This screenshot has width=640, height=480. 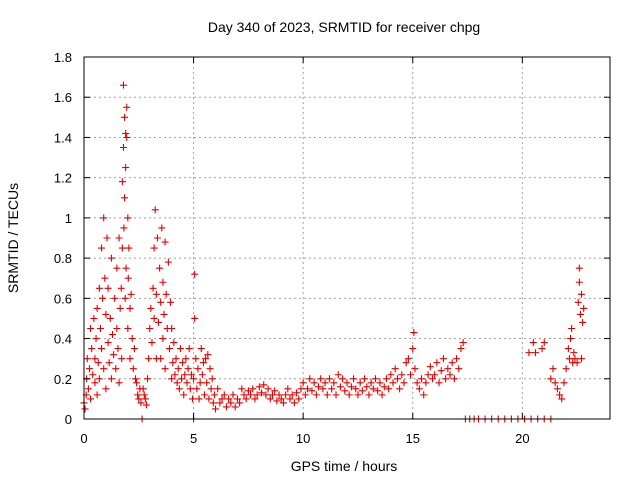 I want to click on y-tick-label: 0.4, so click(x=63, y=339).